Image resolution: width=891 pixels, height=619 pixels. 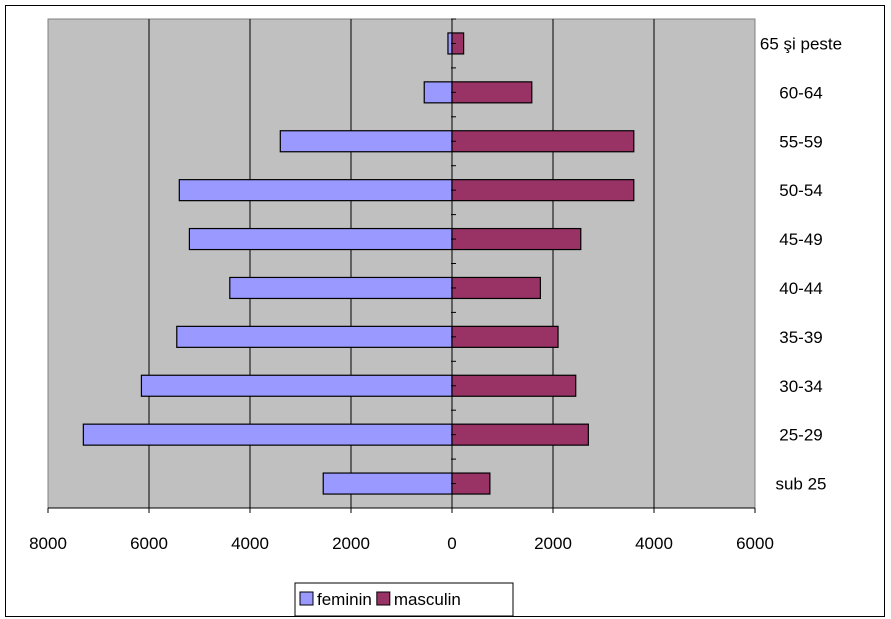 I want to click on legend-box, so click(x=404, y=599).